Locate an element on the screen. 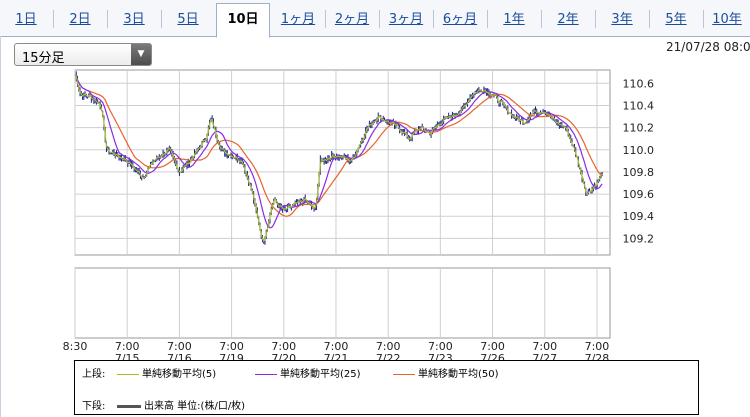  tab-11: 2年 is located at coordinates (568, 19).